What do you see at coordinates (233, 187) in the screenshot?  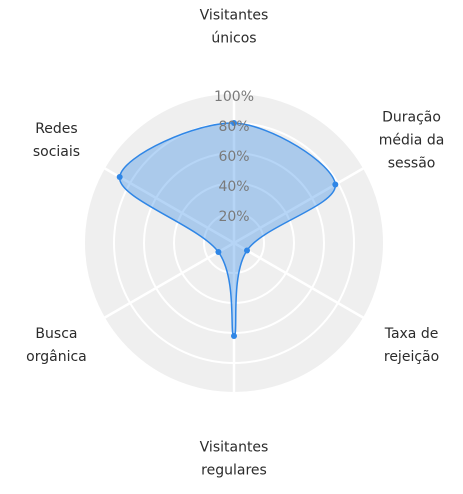 I see `r-tick-label: 40%` at bounding box center [233, 187].